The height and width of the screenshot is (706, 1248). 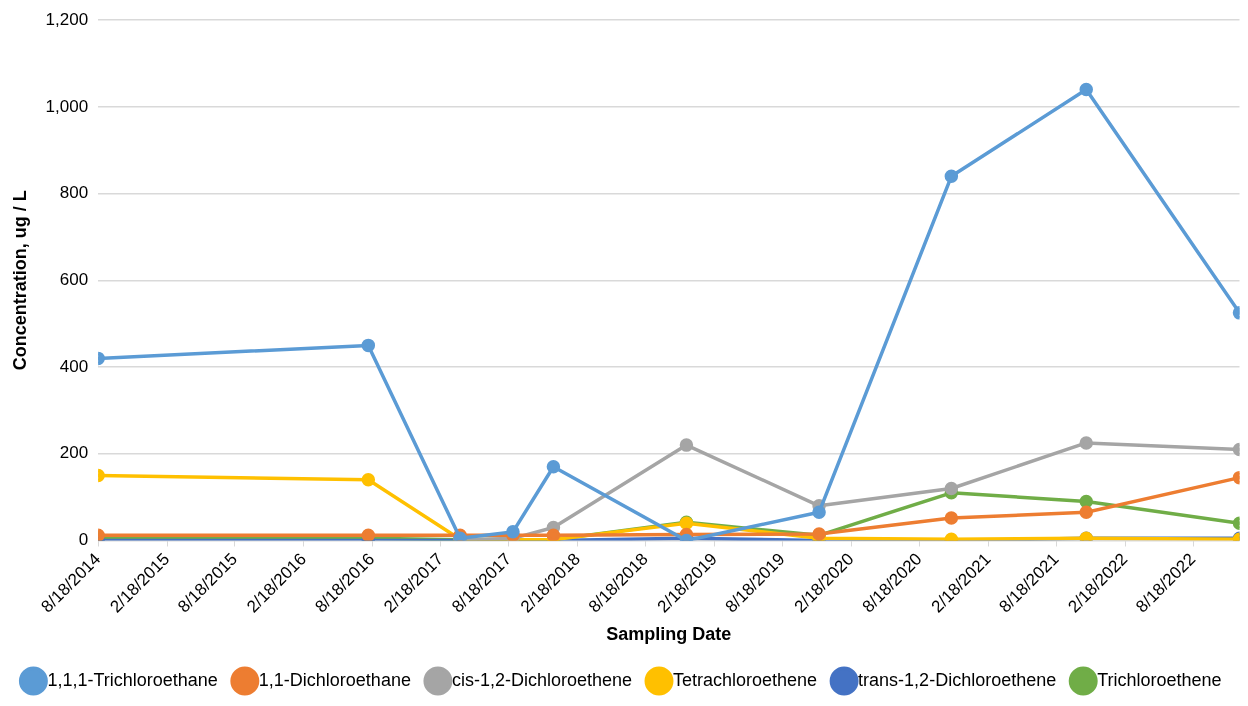 I want to click on y-tick-label: 200, so click(x=74, y=453).